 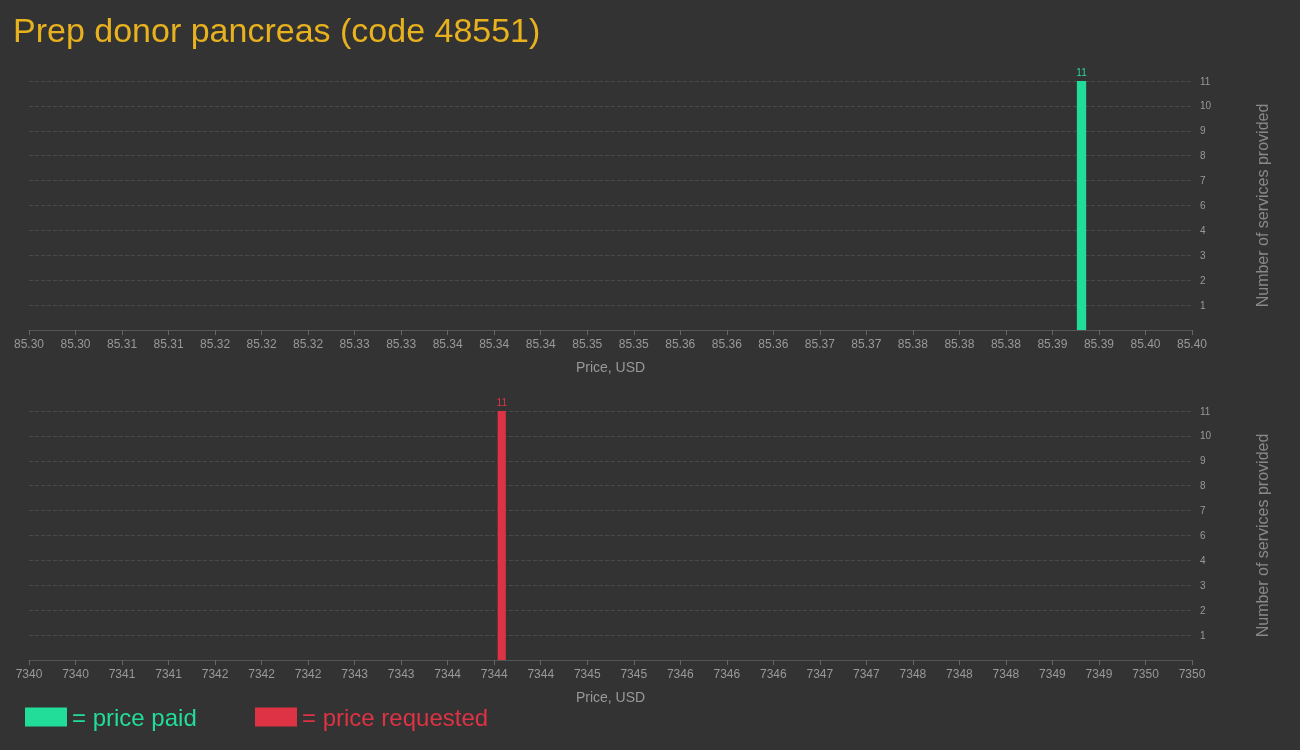 I want to click on legend-label: = price requested, so click(x=395, y=717).